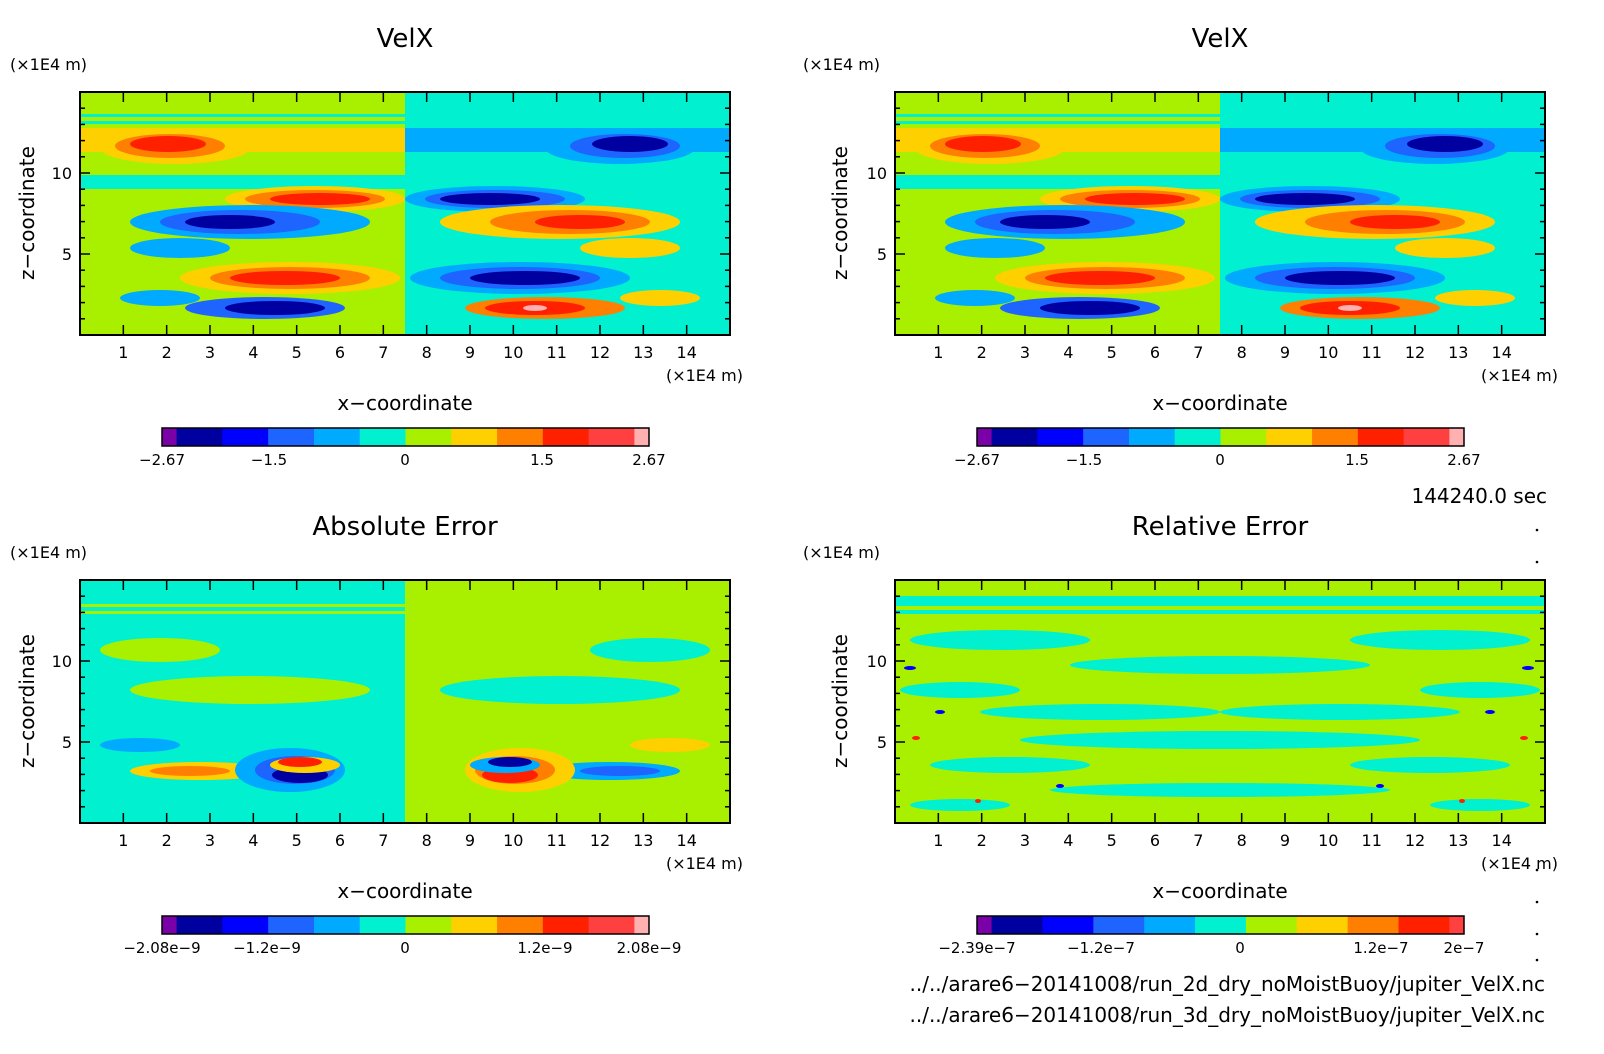 The height and width of the screenshot is (1054, 1604). What do you see at coordinates (1357, 460) in the screenshot?
I see `colorbar-tick-label: 1.5` at bounding box center [1357, 460].